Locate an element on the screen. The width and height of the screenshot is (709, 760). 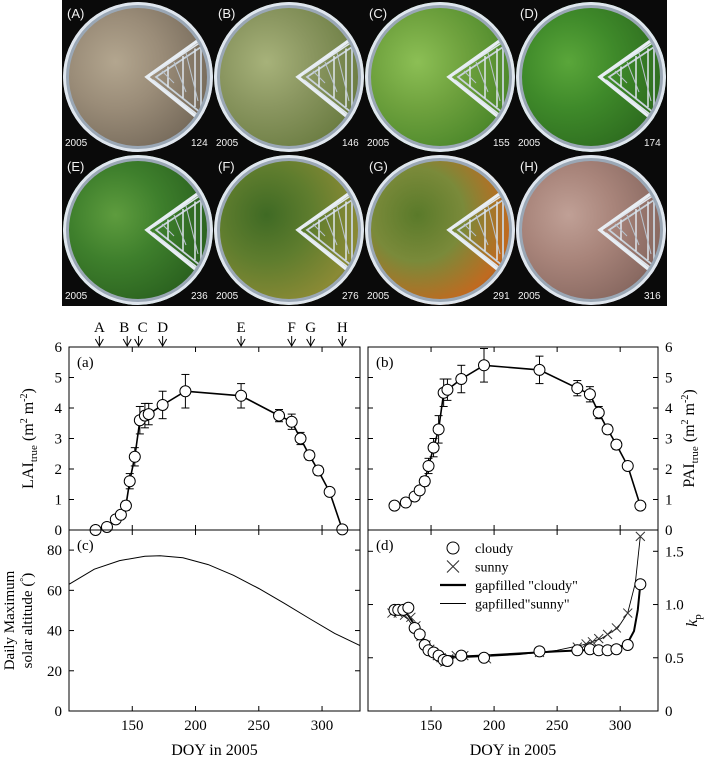
doy-marker-label: B is located at coordinates (124, 328).